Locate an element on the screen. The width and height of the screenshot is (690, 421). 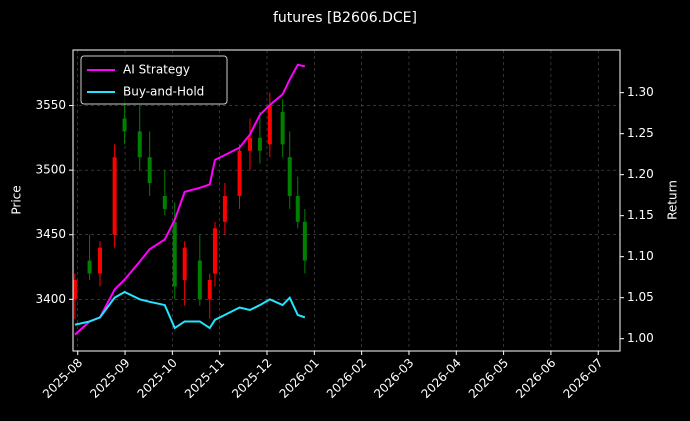
y2-axis-label: Return is located at coordinates (673, 200).